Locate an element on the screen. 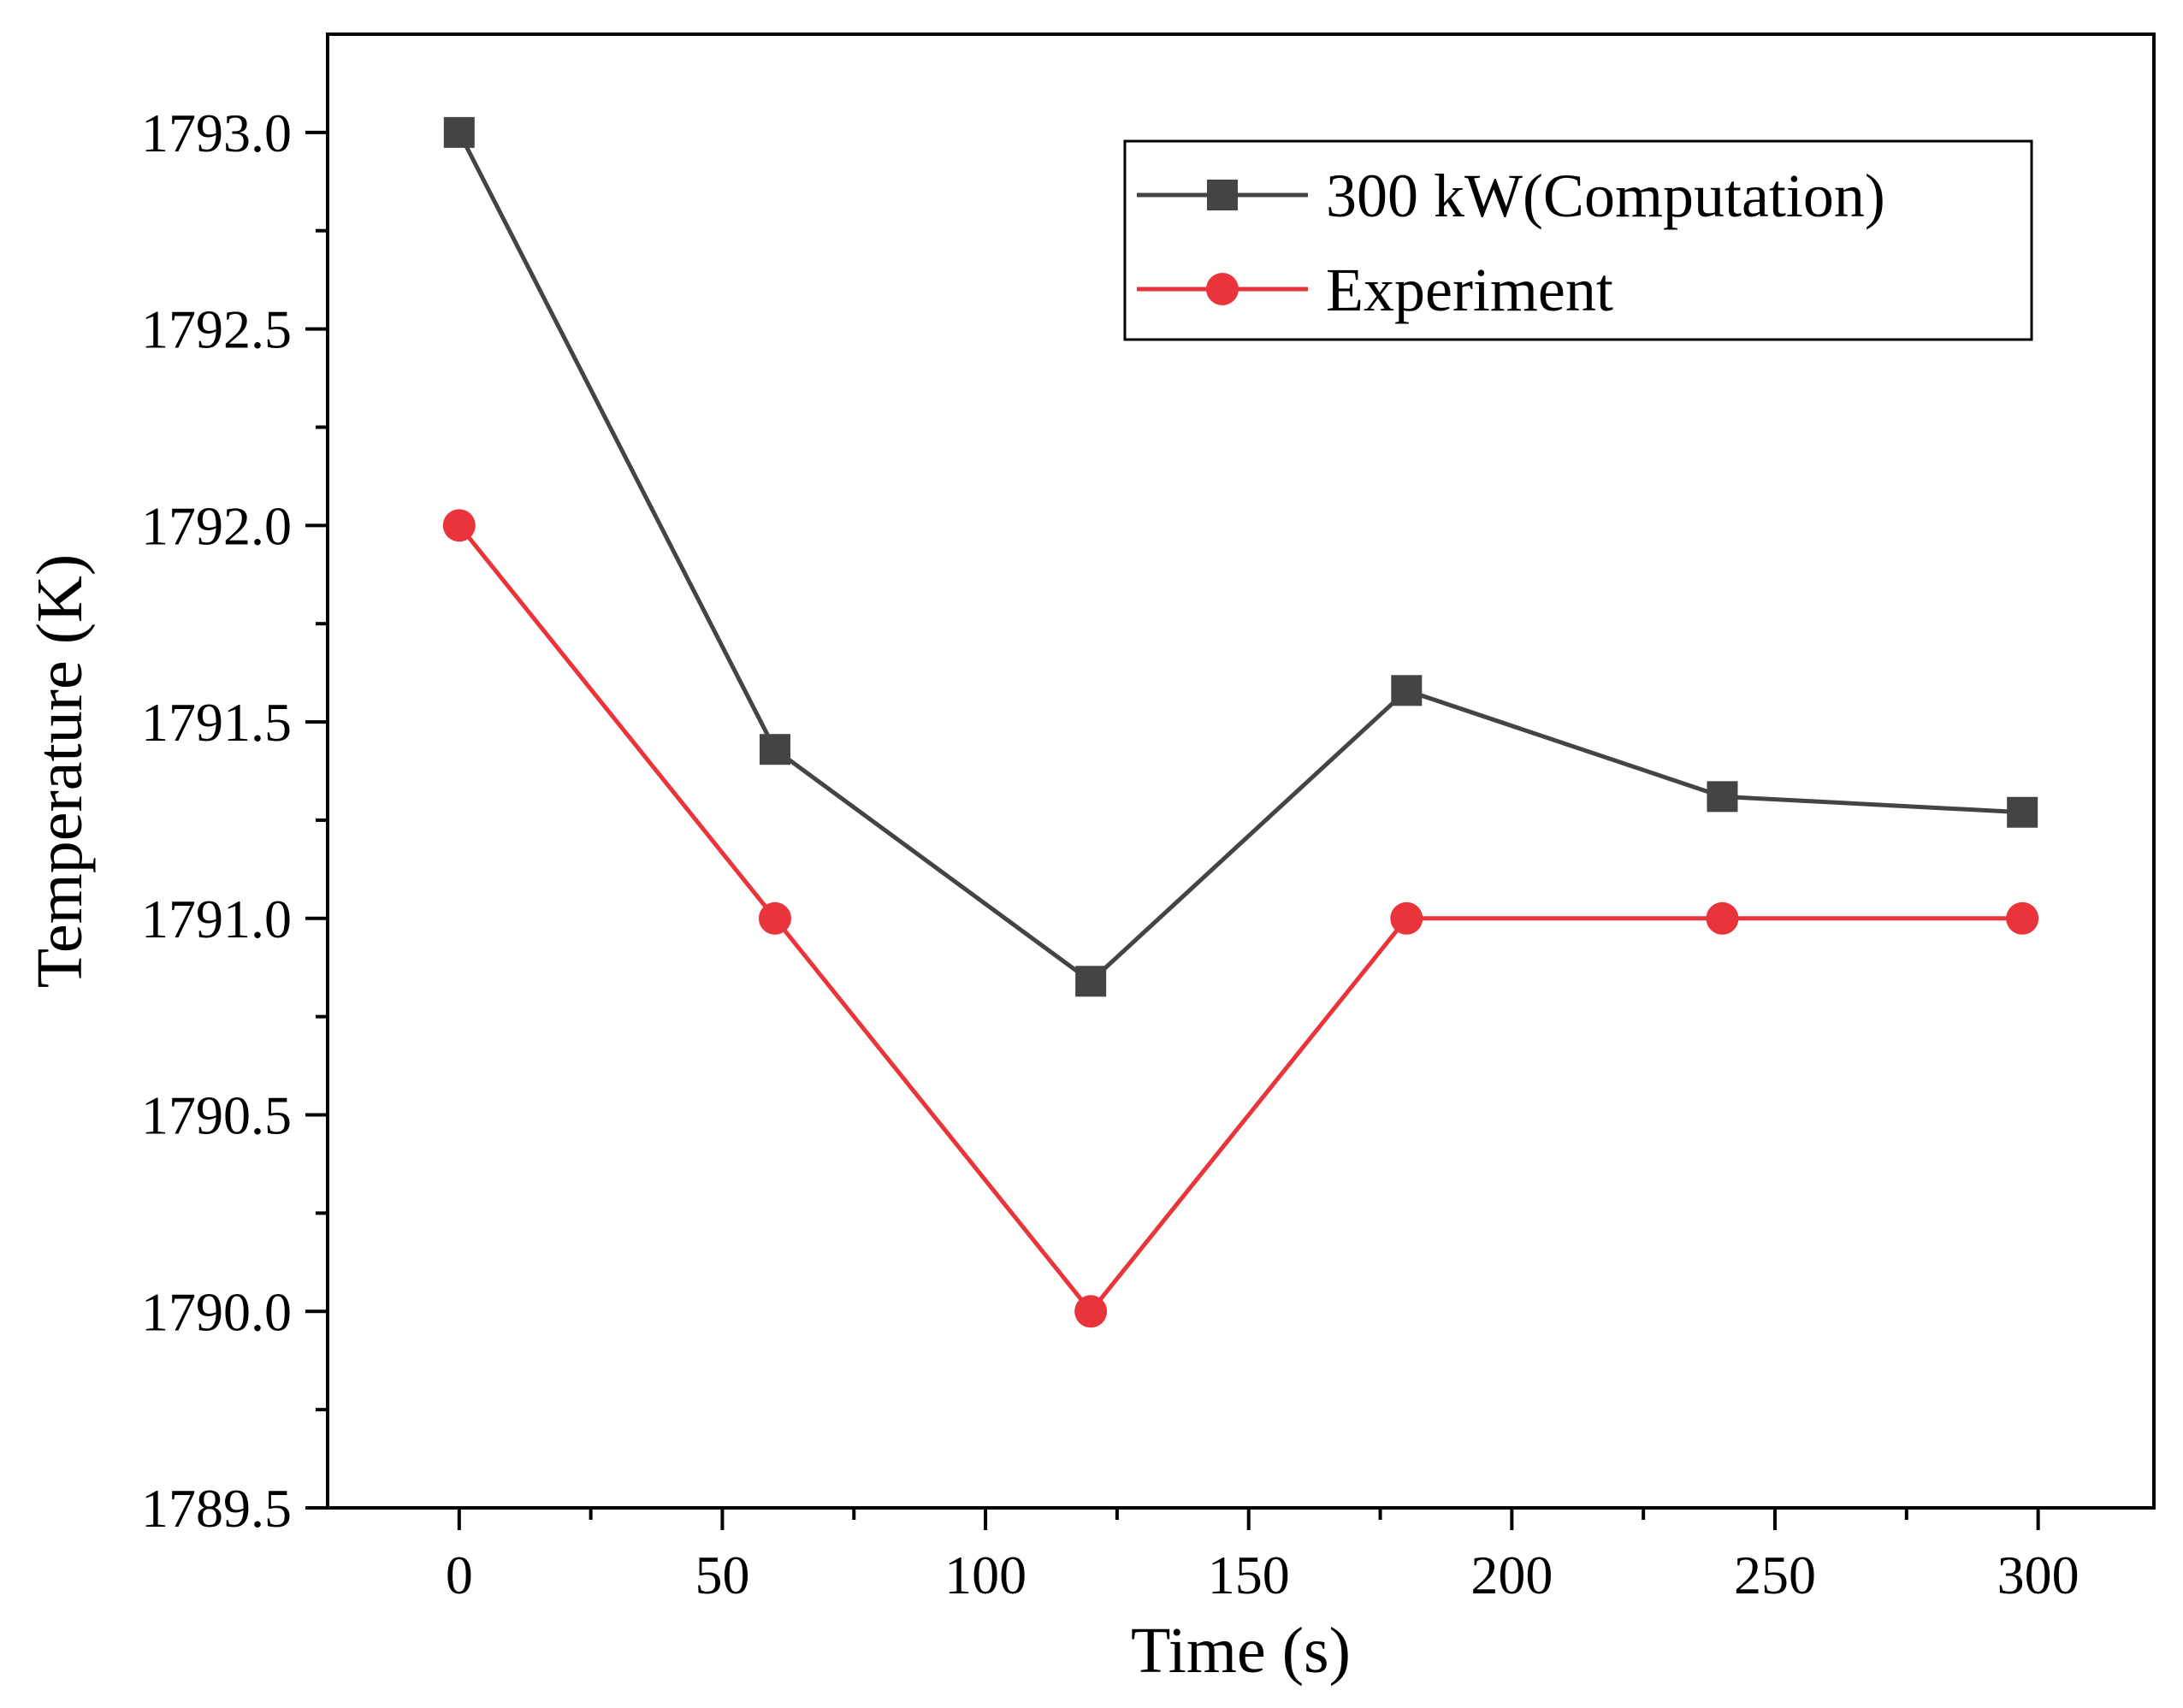 This screenshot has height=1708, width=2183. x-tick-label-50: 50 is located at coordinates (722, 1575).